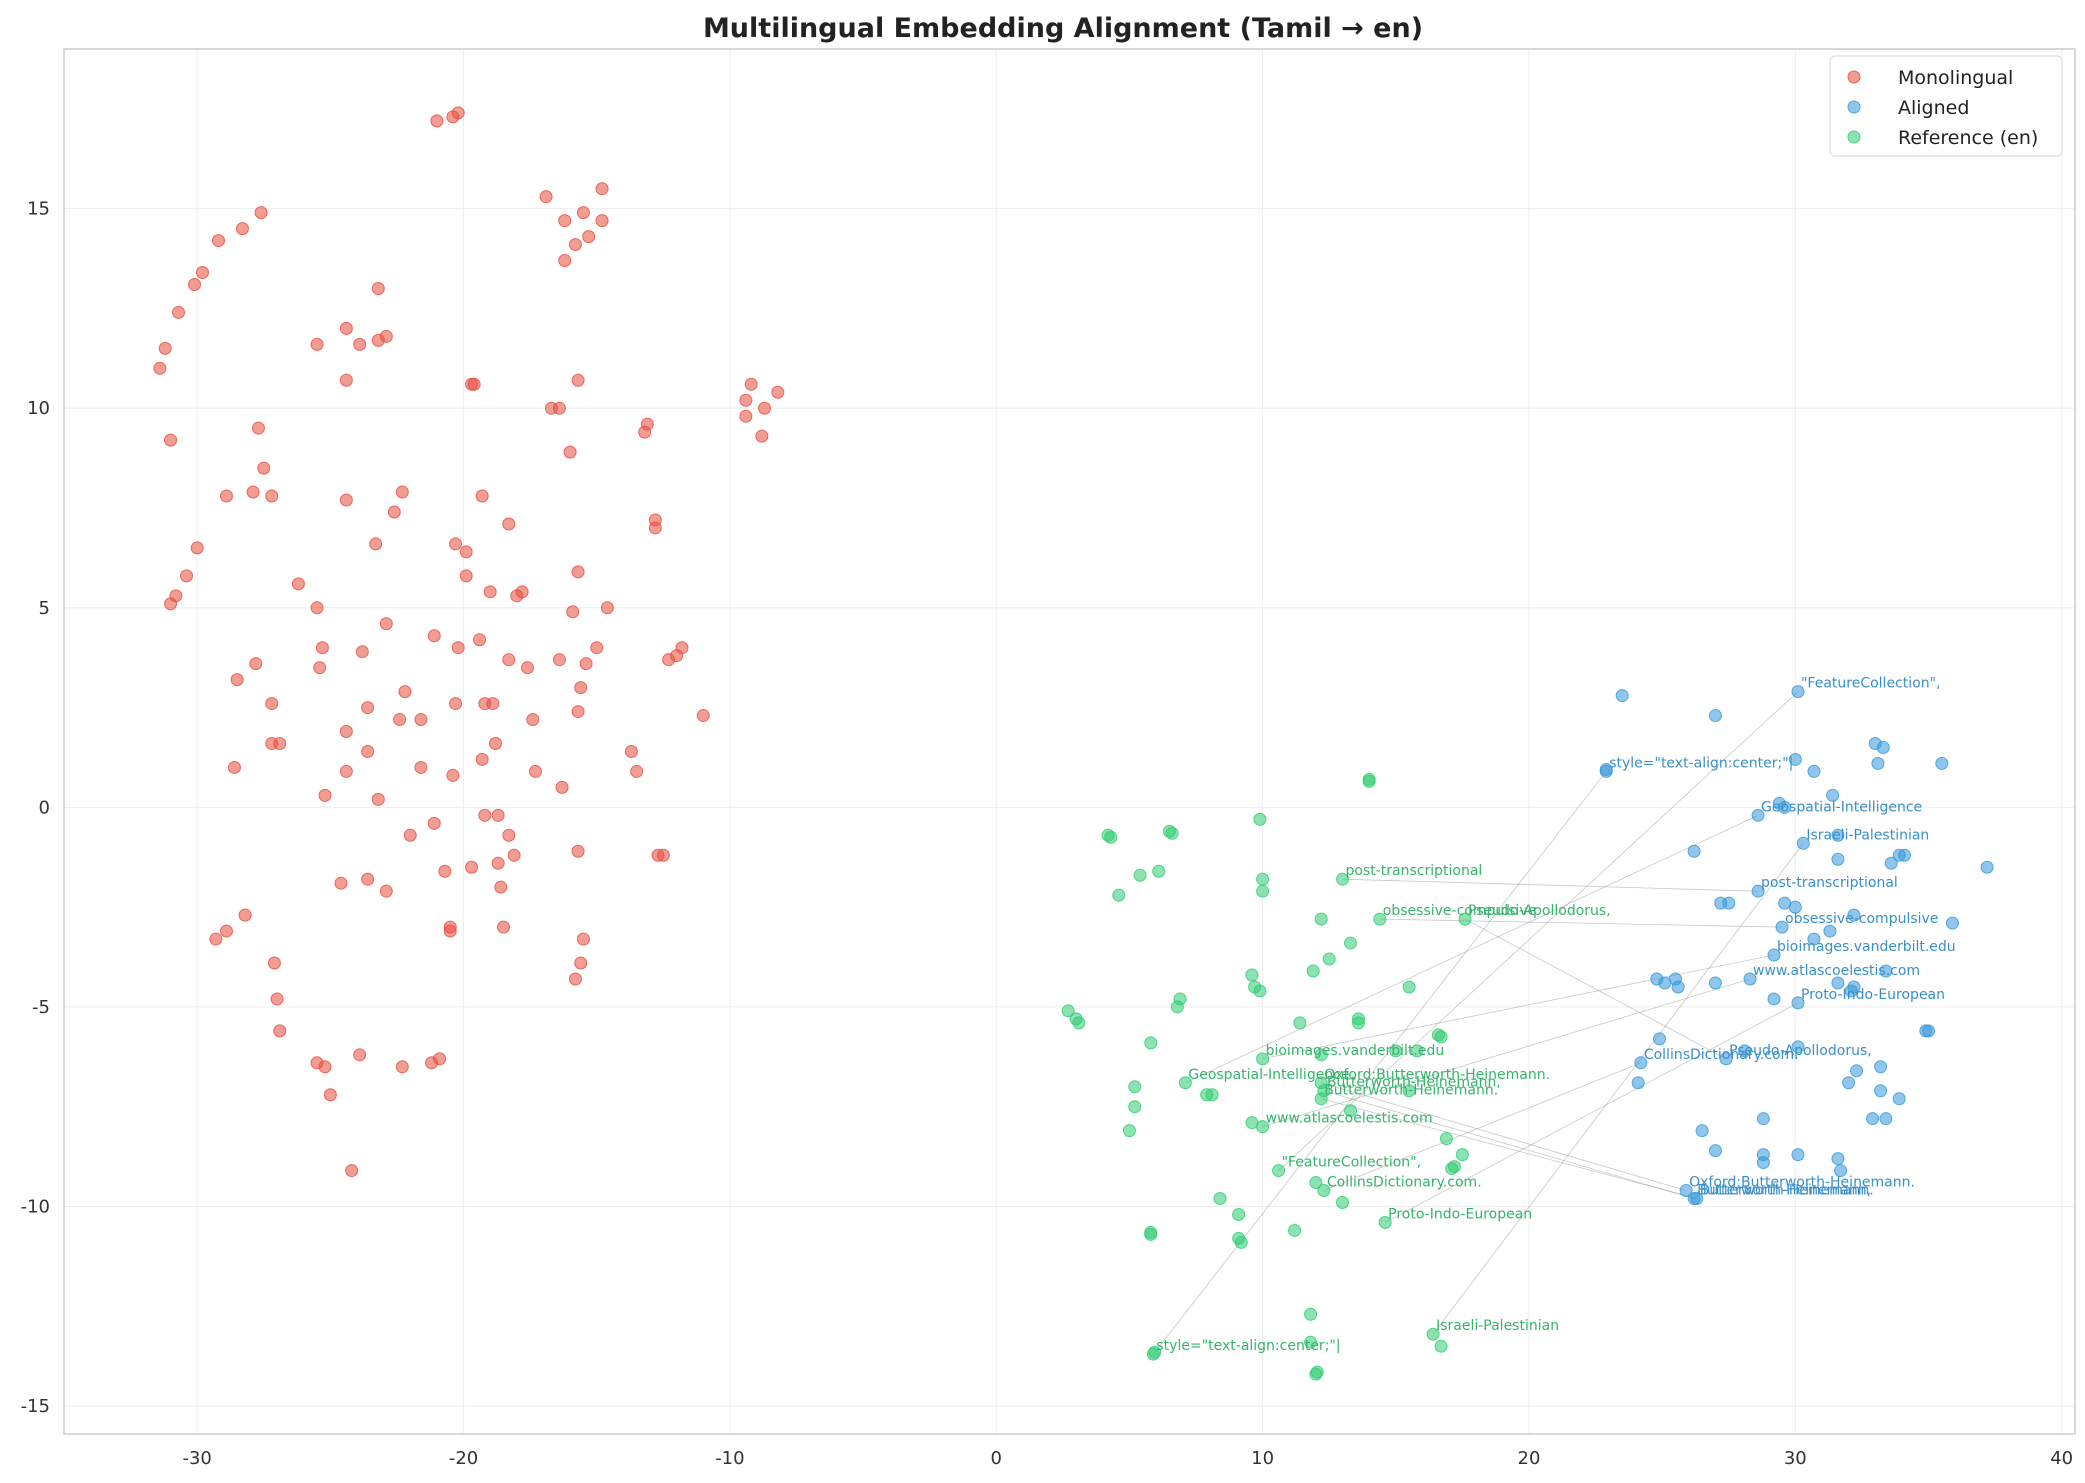  Describe the element at coordinates (729, 1458) in the screenshot. I see `x-tick-label: -10` at that location.